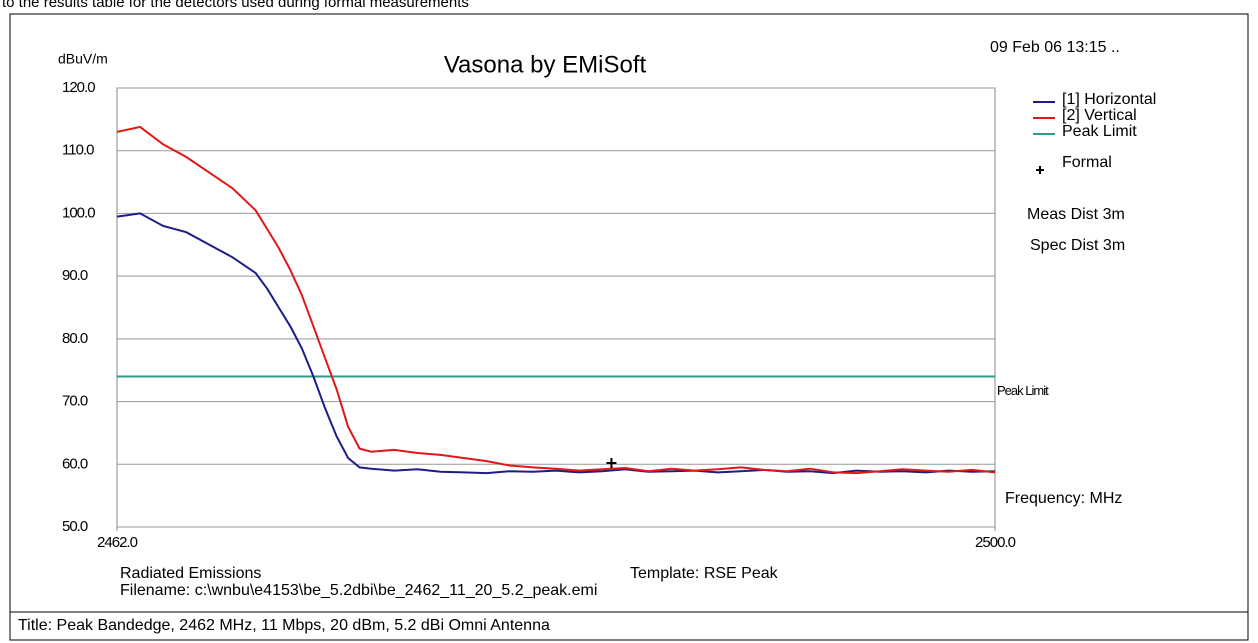 The height and width of the screenshot is (643, 1258). Describe the element at coordinates (704, 573) in the screenshot. I see `footer: Template: RSE Peak` at that location.